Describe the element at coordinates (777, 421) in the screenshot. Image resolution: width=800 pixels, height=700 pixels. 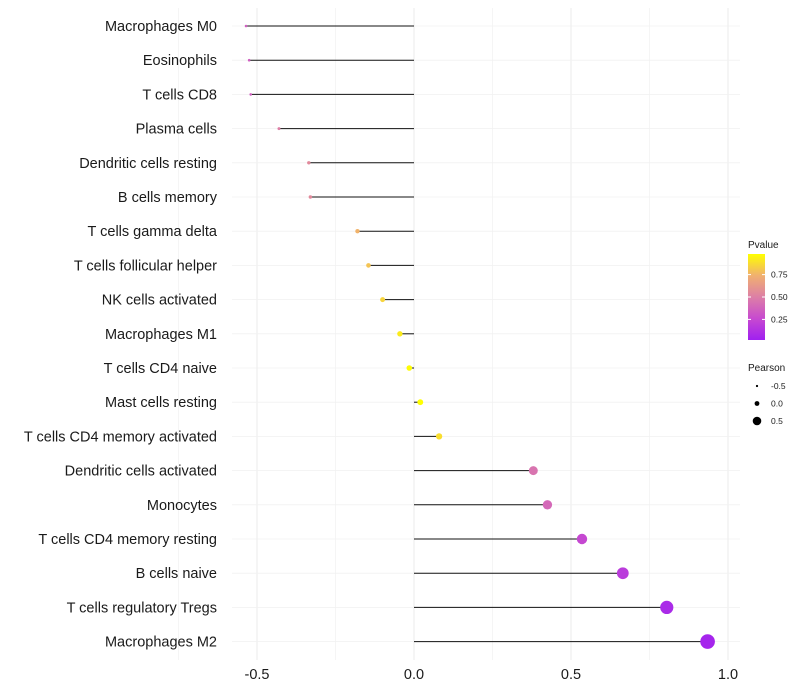
I see `size-key-label: 0.5` at that location.